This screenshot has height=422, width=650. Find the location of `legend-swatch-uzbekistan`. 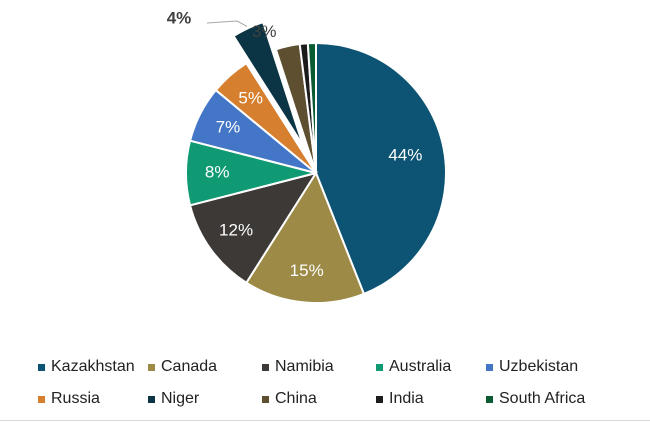

legend-swatch-uzbekistan is located at coordinates (489, 367).